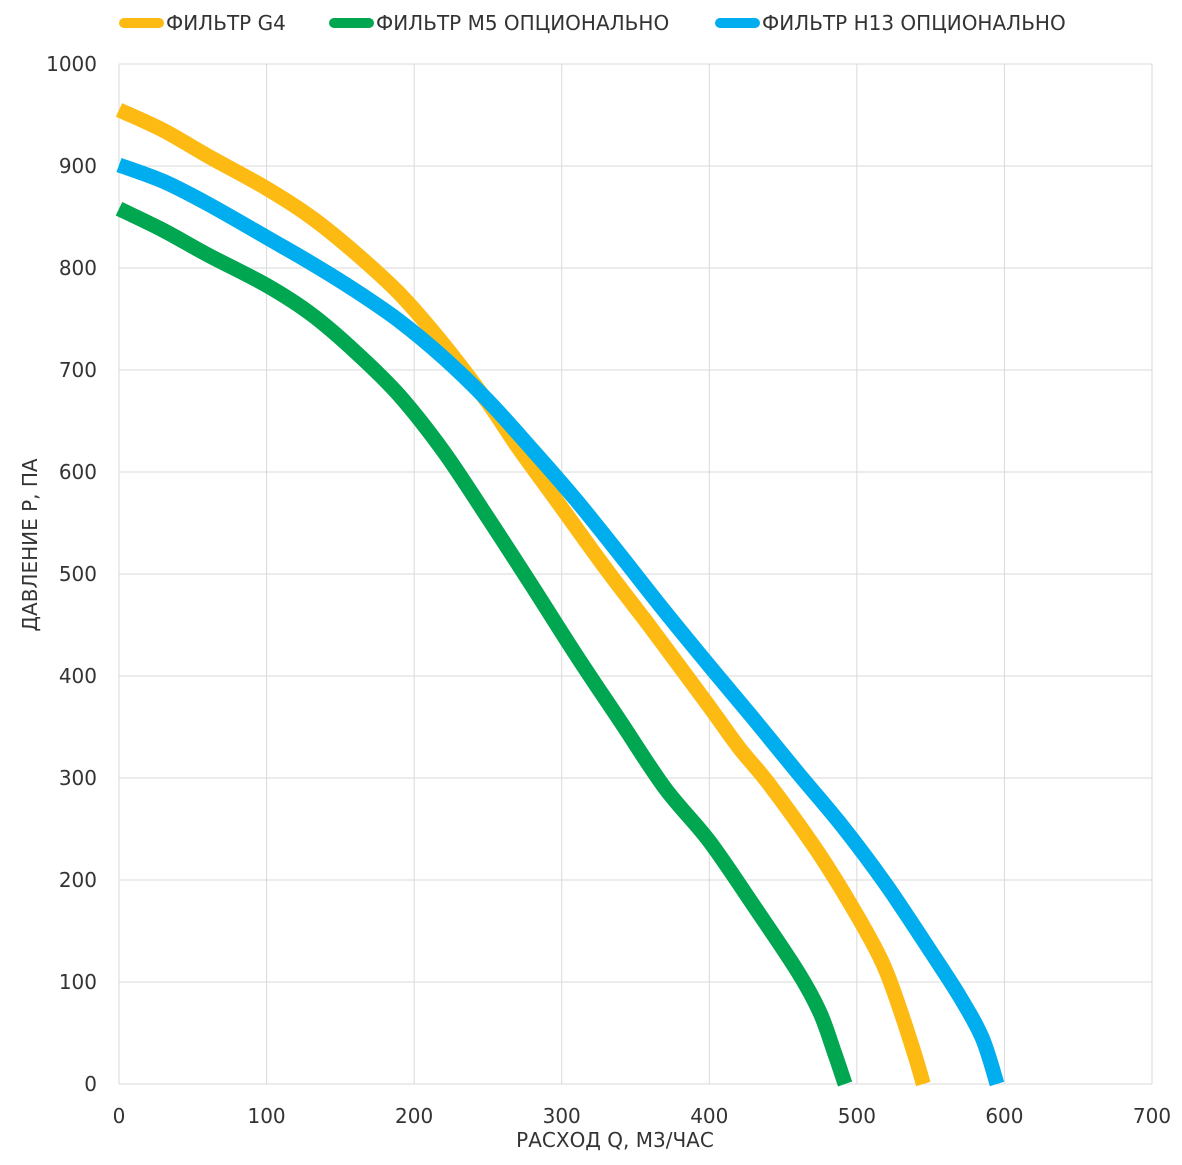  I want to click on x-tick-label: 700, so click(1152, 1116).